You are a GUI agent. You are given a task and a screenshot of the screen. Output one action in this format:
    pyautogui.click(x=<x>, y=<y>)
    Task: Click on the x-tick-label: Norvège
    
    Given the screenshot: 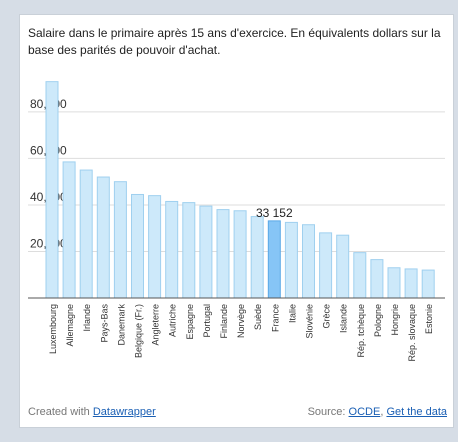 What is the action you would take?
    pyautogui.click(x=241, y=321)
    